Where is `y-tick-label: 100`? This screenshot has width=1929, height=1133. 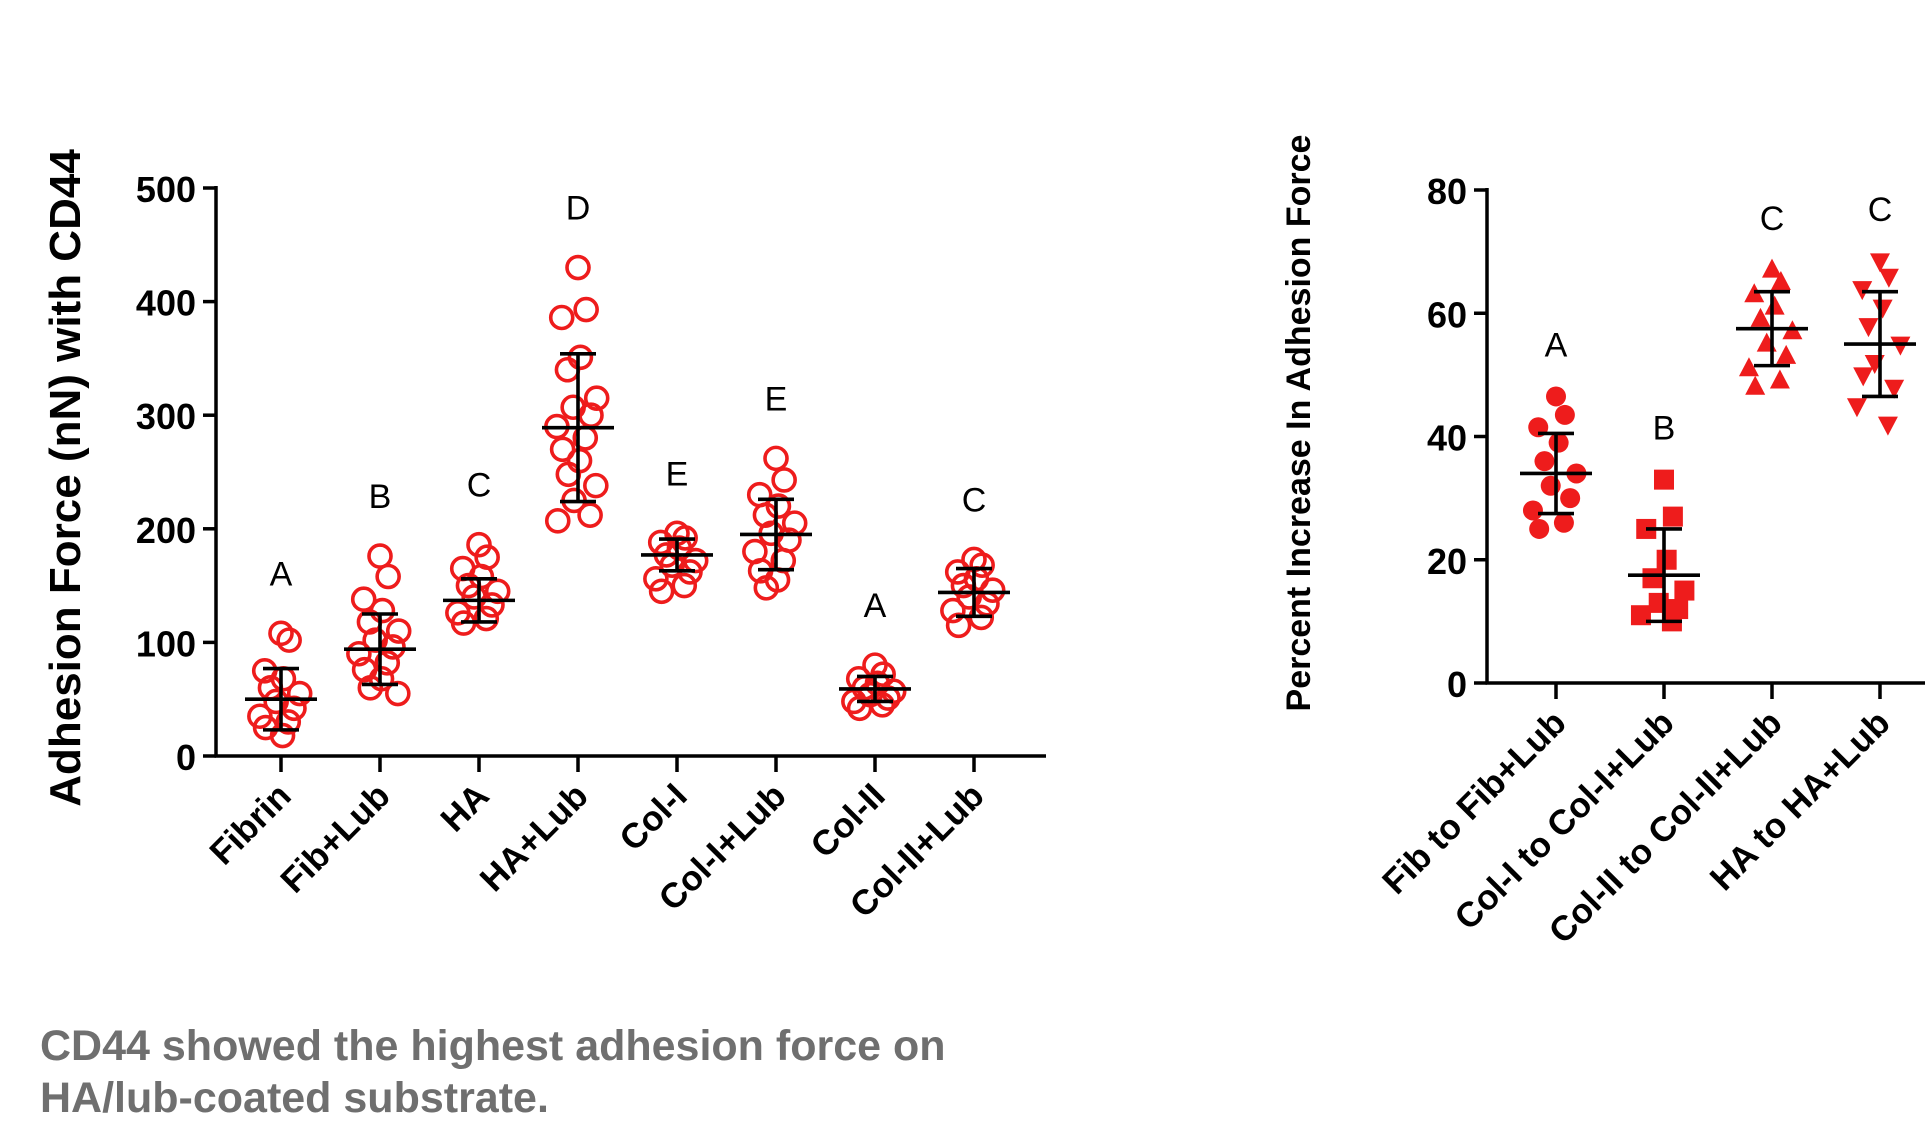
y-tick-label: 100 is located at coordinates (166, 643).